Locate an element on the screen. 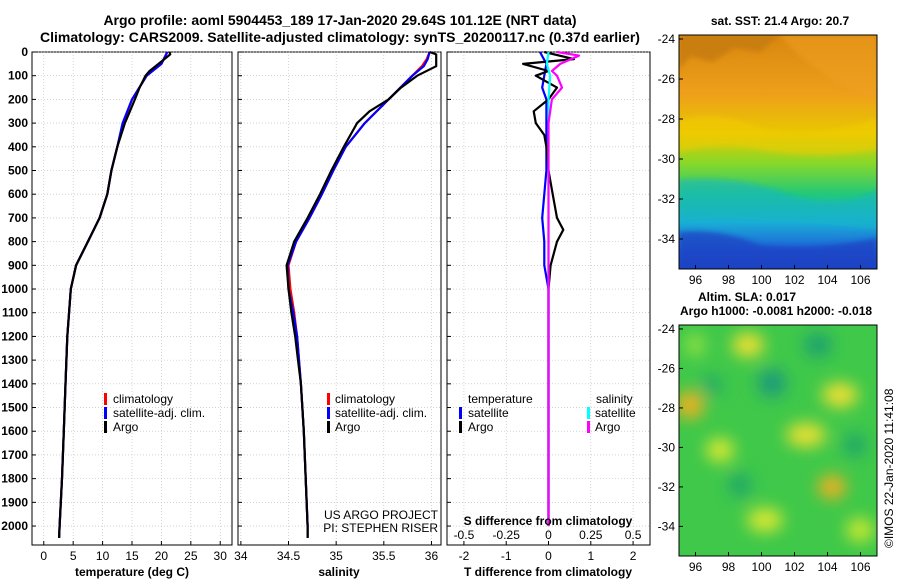  temperature-xlabel: temperature (deg C) is located at coordinates (132, 572).